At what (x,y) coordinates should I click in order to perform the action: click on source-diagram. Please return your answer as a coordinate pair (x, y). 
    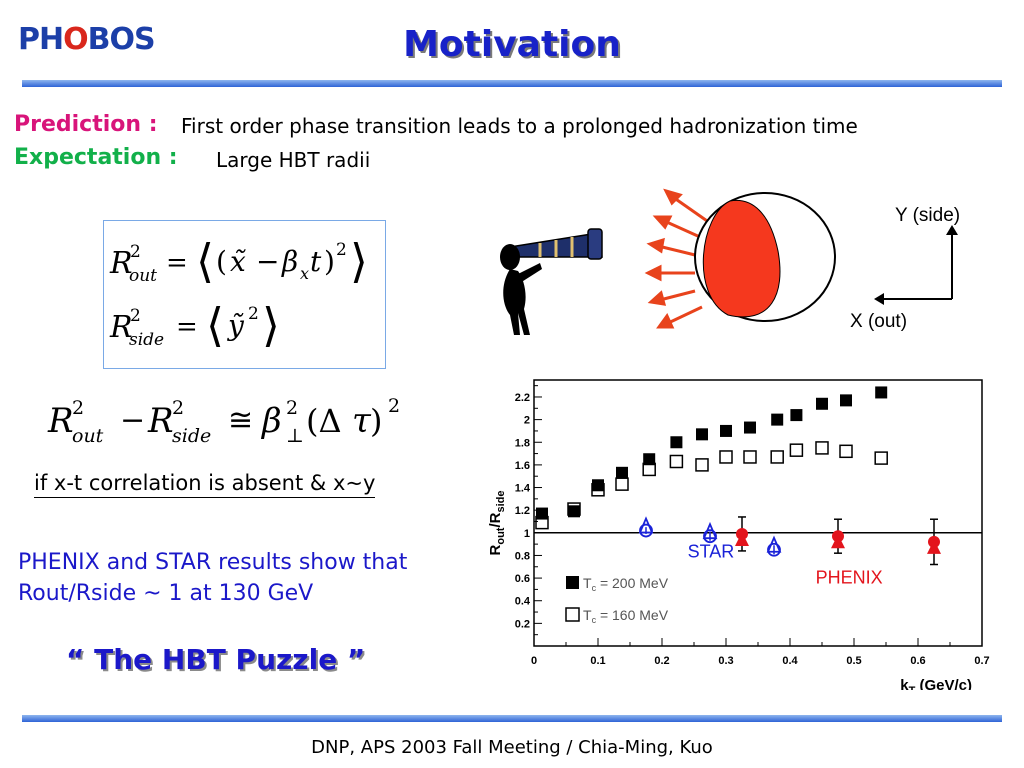
    Looking at the image, I should click on (668, 261).